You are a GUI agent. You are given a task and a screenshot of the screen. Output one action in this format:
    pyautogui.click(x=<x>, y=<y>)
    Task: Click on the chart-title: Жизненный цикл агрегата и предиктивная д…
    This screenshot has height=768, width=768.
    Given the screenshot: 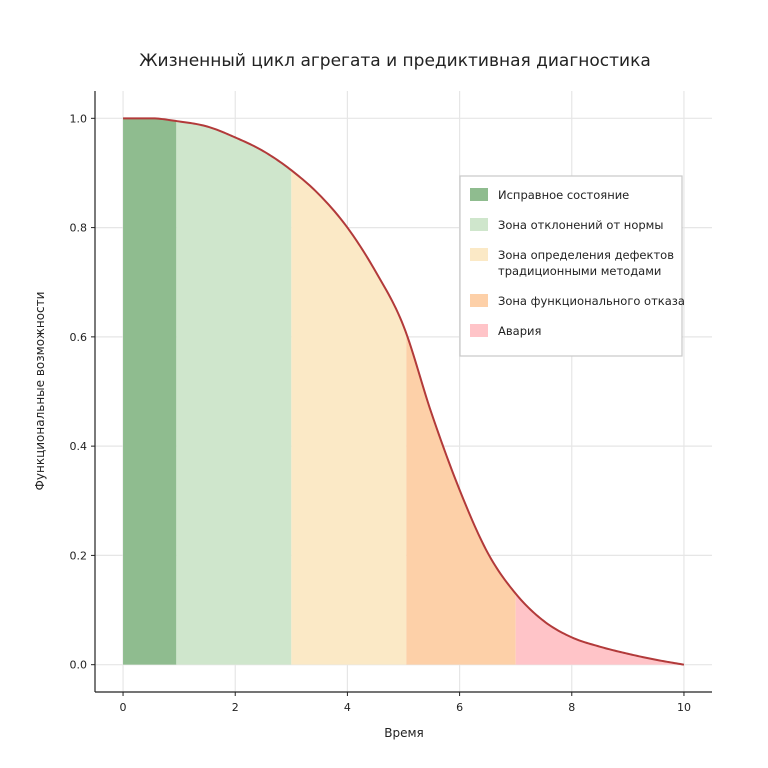 What is the action you would take?
    pyautogui.click(x=395, y=61)
    